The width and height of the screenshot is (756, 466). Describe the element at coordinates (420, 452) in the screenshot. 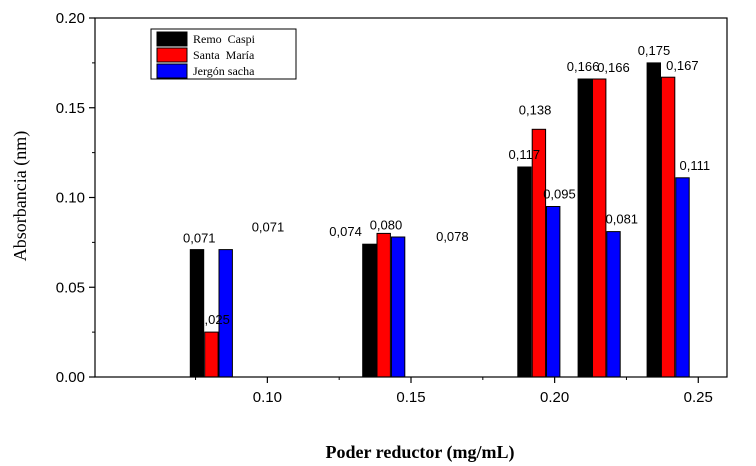

I see `x-axis-title: Poder reductor (mg/mL)` at that location.